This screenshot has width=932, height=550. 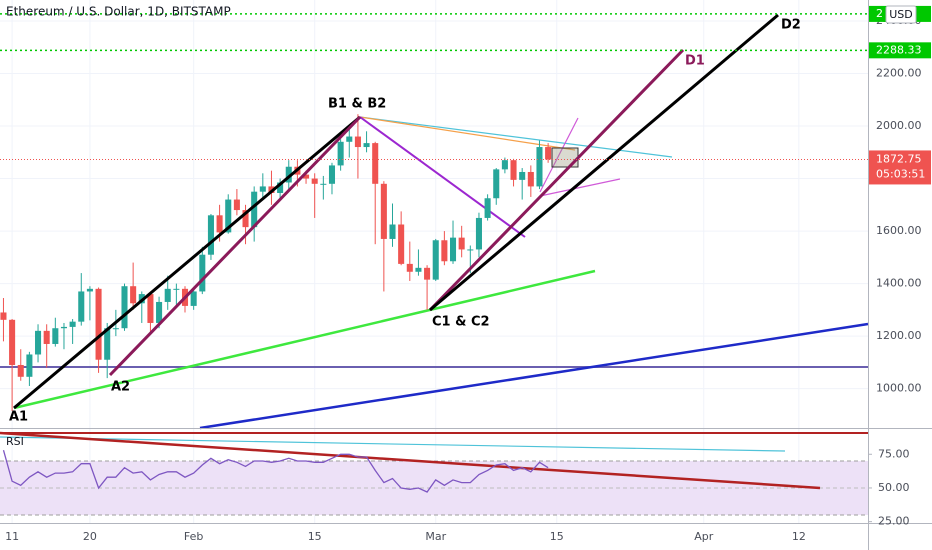 I want to click on y-tick-label: 50.00, so click(x=894, y=487).